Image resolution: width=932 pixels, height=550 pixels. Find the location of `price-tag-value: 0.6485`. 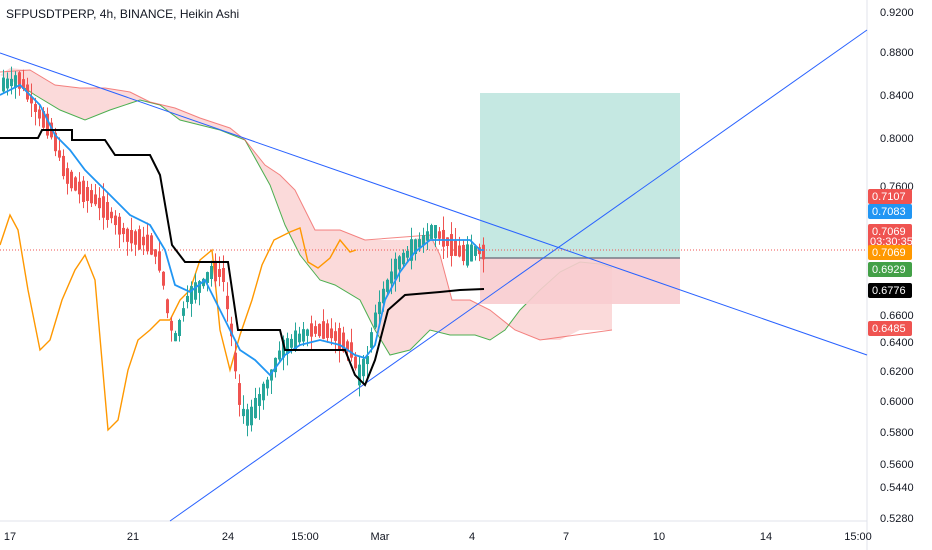

price-tag-value: 0.6485 is located at coordinates (889, 329).